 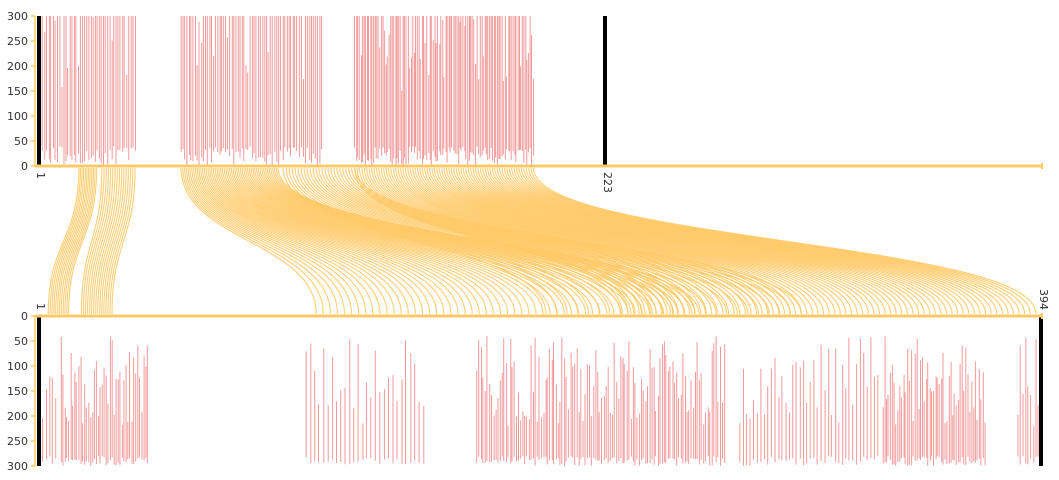 I want to click on top-tick-label: 50, so click(x=21, y=141).